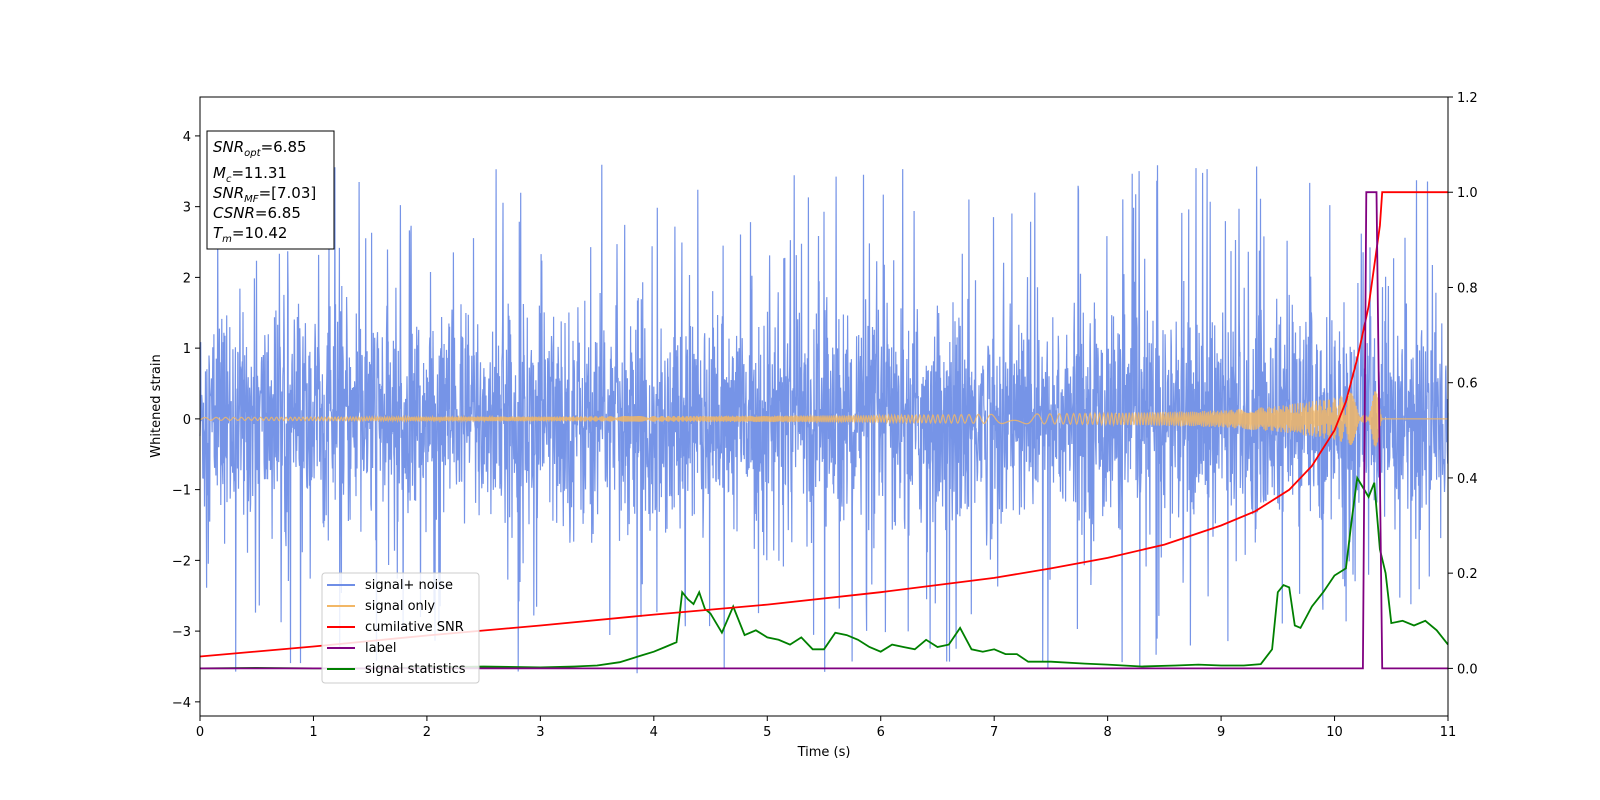 The height and width of the screenshot is (800, 1600). Describe the element at coordinates (409, 585) in the screenshot. I see `legend-label-signal-noise: signal+ noise` at that location.